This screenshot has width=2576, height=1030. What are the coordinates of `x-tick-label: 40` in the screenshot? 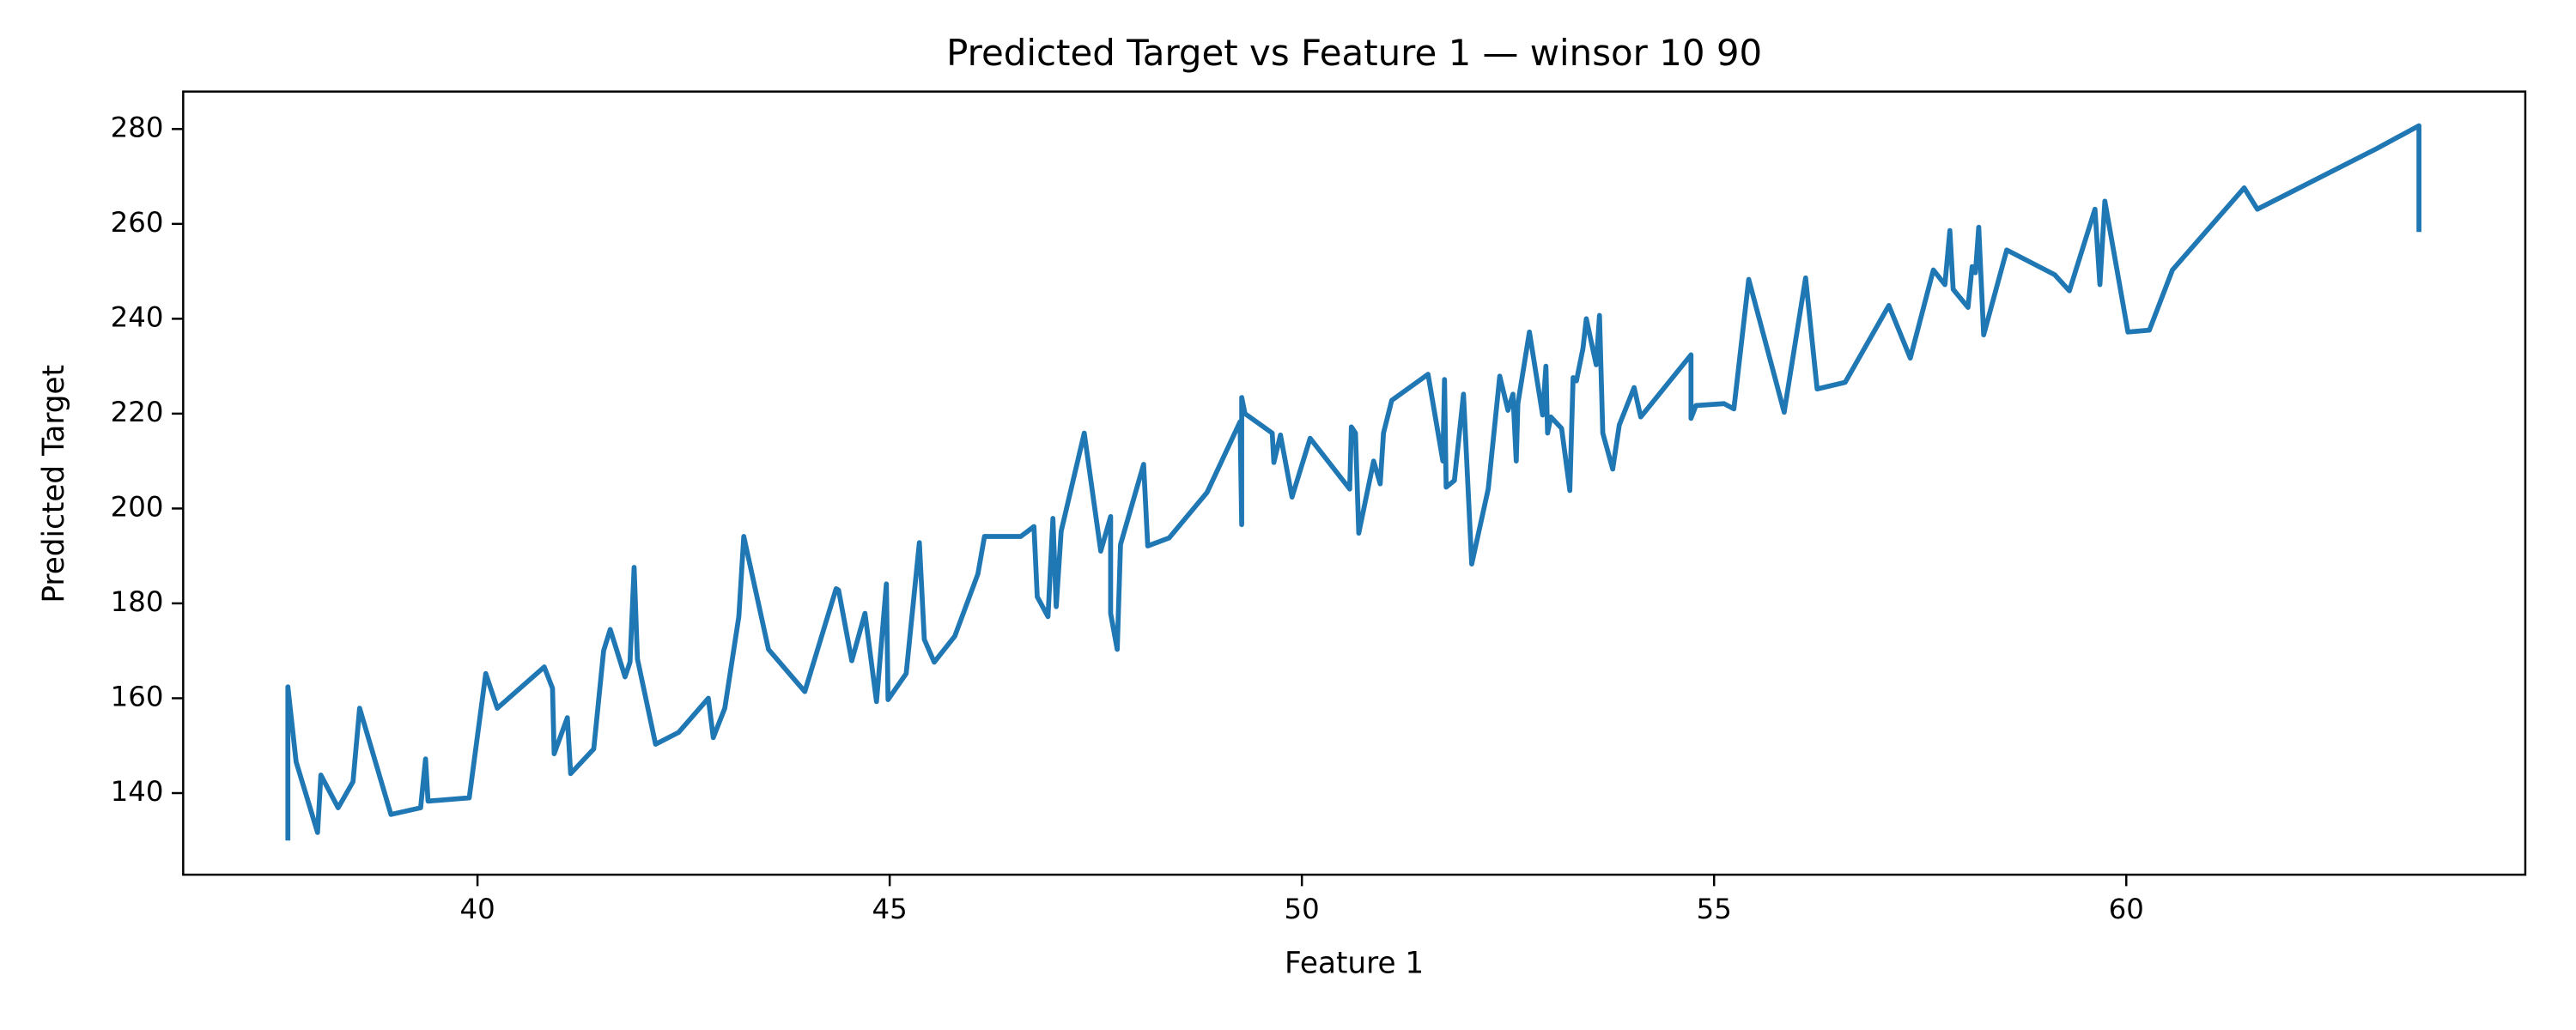 It's located at (477, 909).